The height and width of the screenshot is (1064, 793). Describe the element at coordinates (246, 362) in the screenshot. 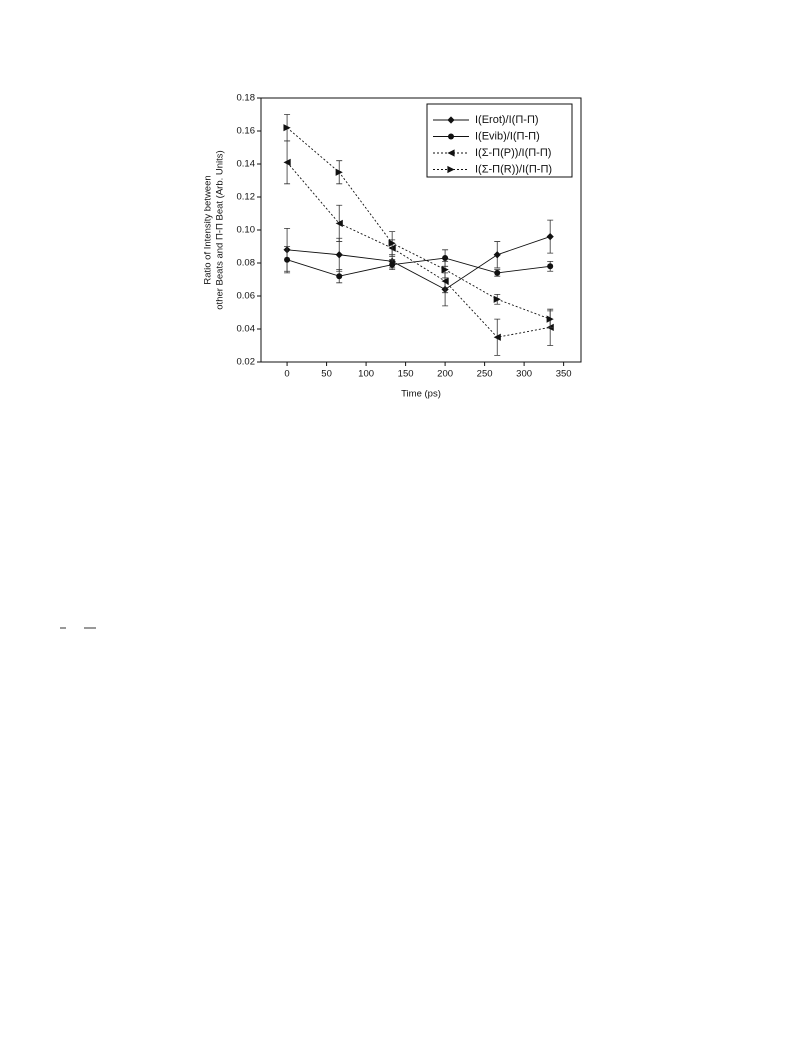

I see `y-tick-label: 0.02` at that location.